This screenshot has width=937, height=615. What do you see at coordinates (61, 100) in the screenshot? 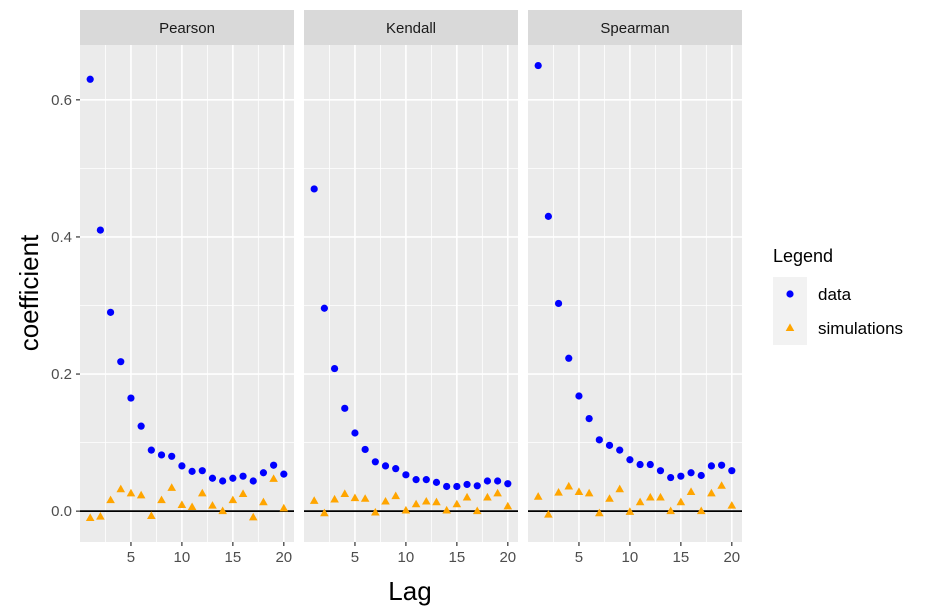
I see `y-tick-label: 0.6` at bounding box center [61, 100].